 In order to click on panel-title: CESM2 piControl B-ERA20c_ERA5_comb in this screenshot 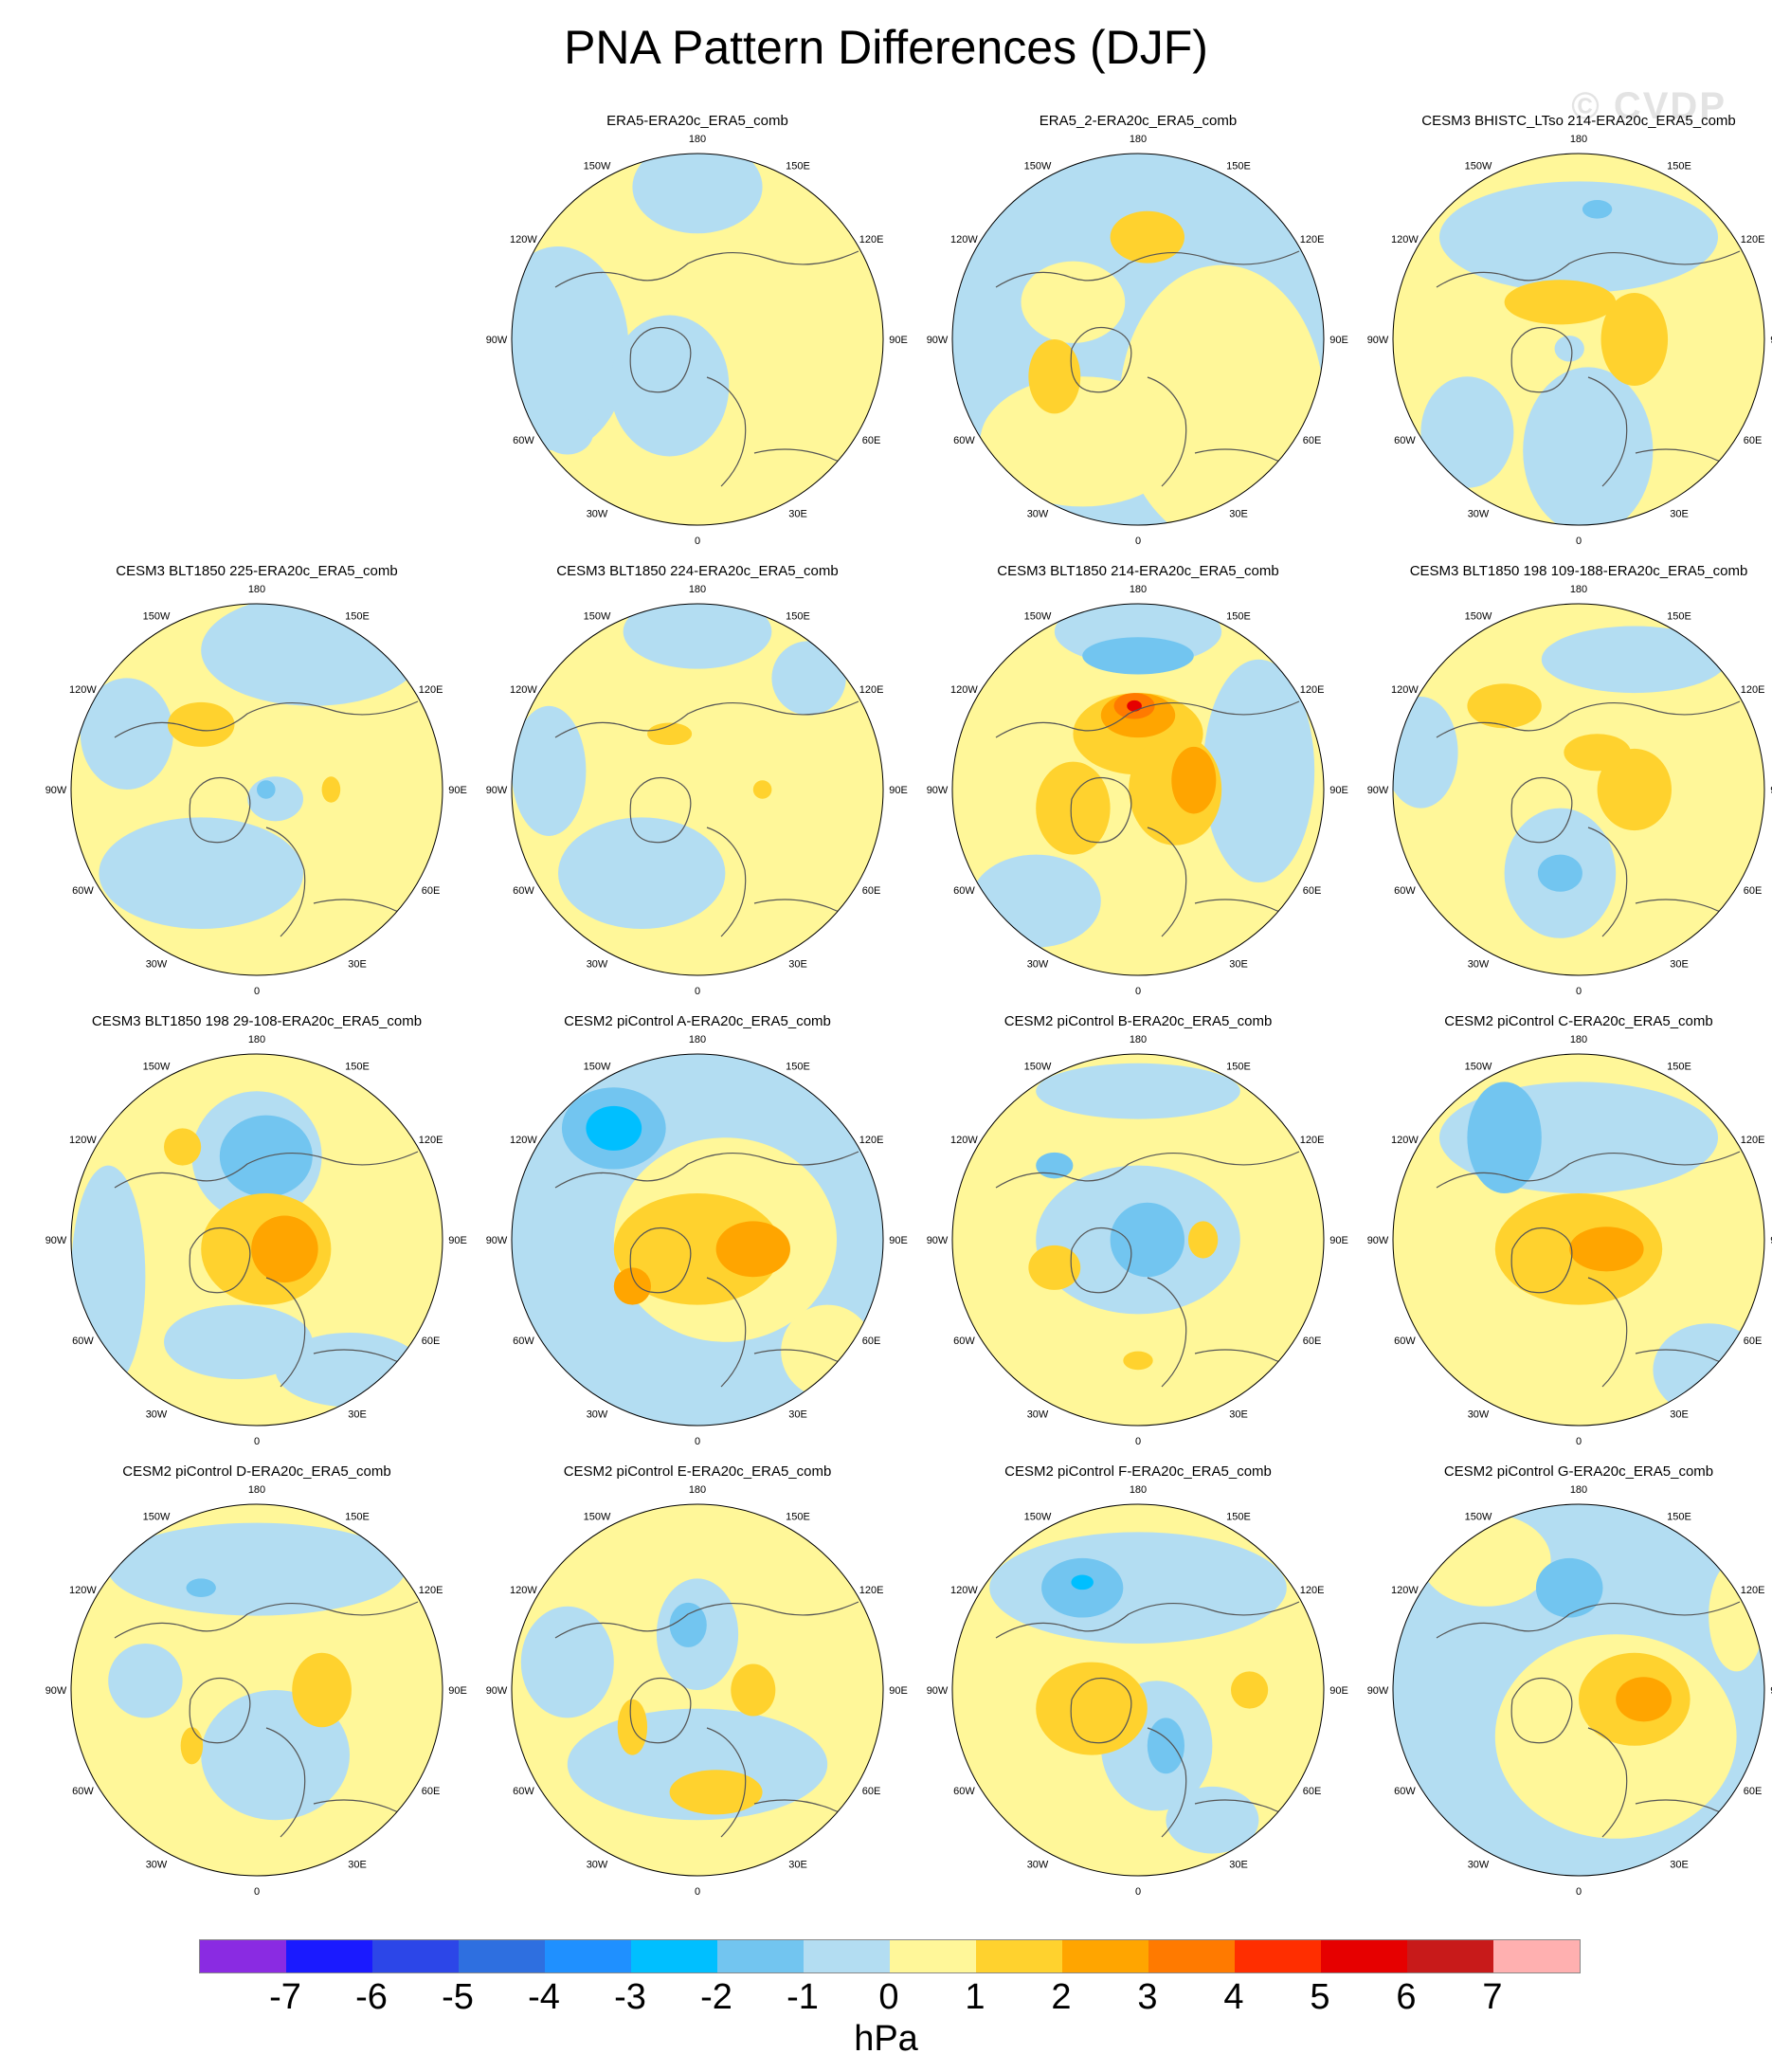, I will do `click(1138, 1021)`.